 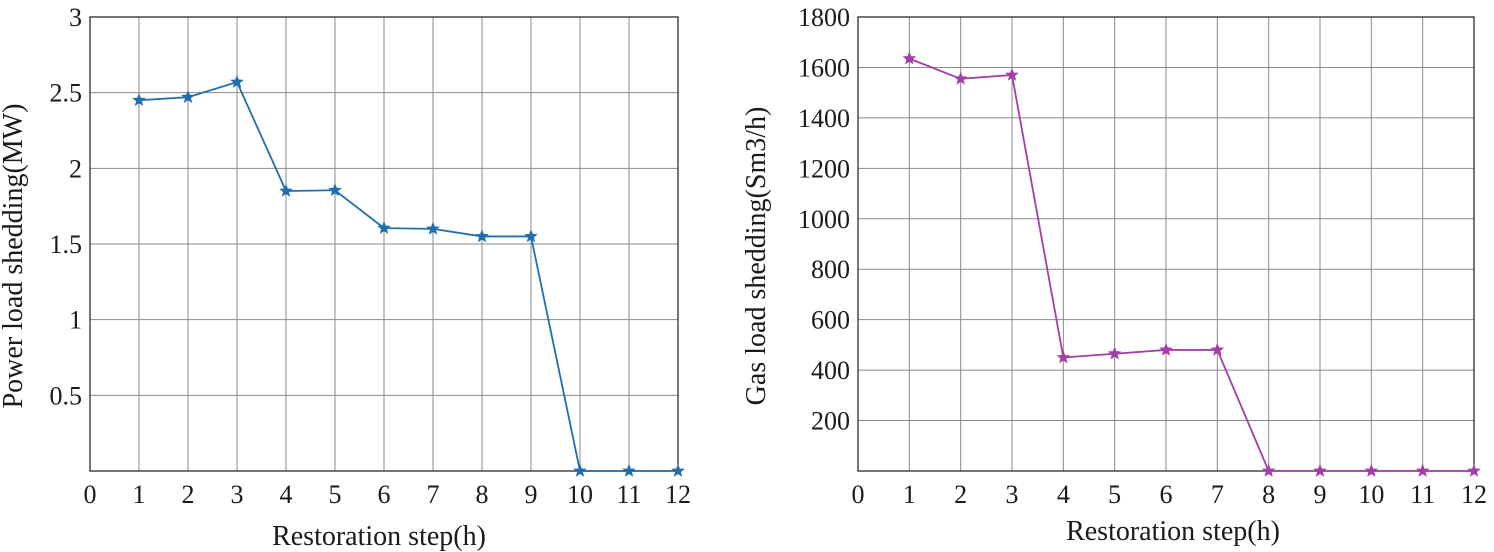 I want to click on y-tick-label: 1, so click(x=75, y=320).